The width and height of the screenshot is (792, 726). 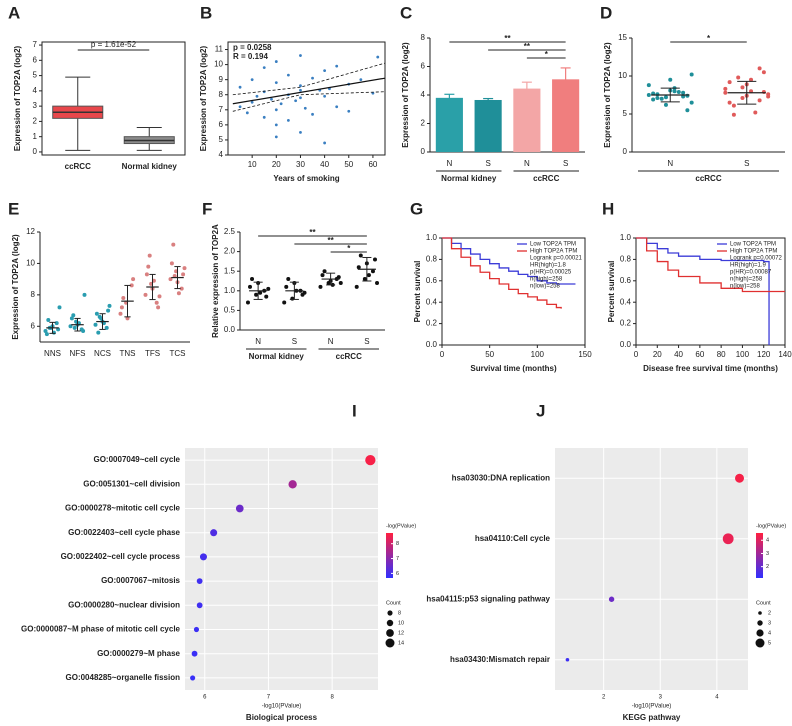 What do you see at coordinates (397, 574) in the screenshot?
I see `colorbar-tick-label: 6` at bounding box center [397, 574].